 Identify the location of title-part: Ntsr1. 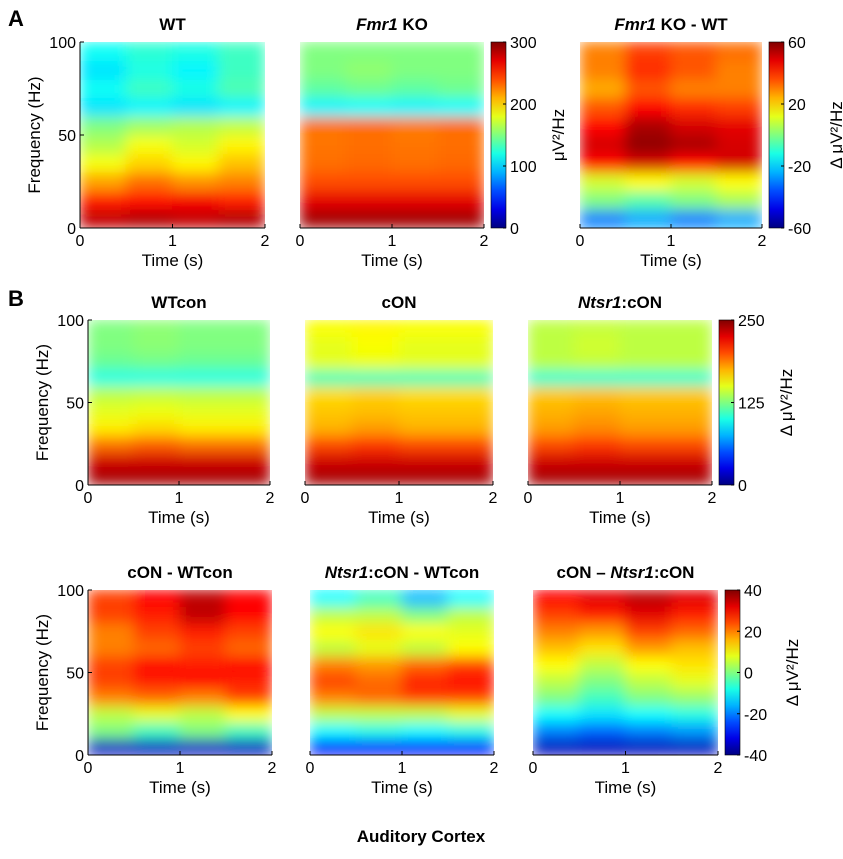
(346, 572).